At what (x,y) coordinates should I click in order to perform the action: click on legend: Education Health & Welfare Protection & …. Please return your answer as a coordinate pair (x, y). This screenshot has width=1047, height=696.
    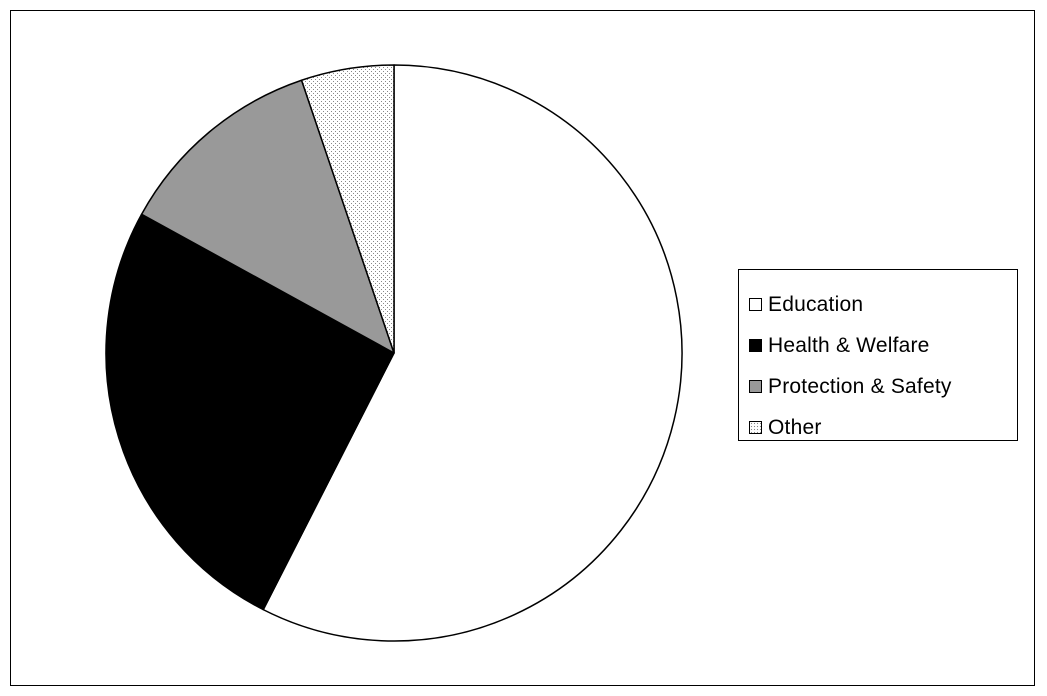
    Looking at the image, I should click on (878, 355).